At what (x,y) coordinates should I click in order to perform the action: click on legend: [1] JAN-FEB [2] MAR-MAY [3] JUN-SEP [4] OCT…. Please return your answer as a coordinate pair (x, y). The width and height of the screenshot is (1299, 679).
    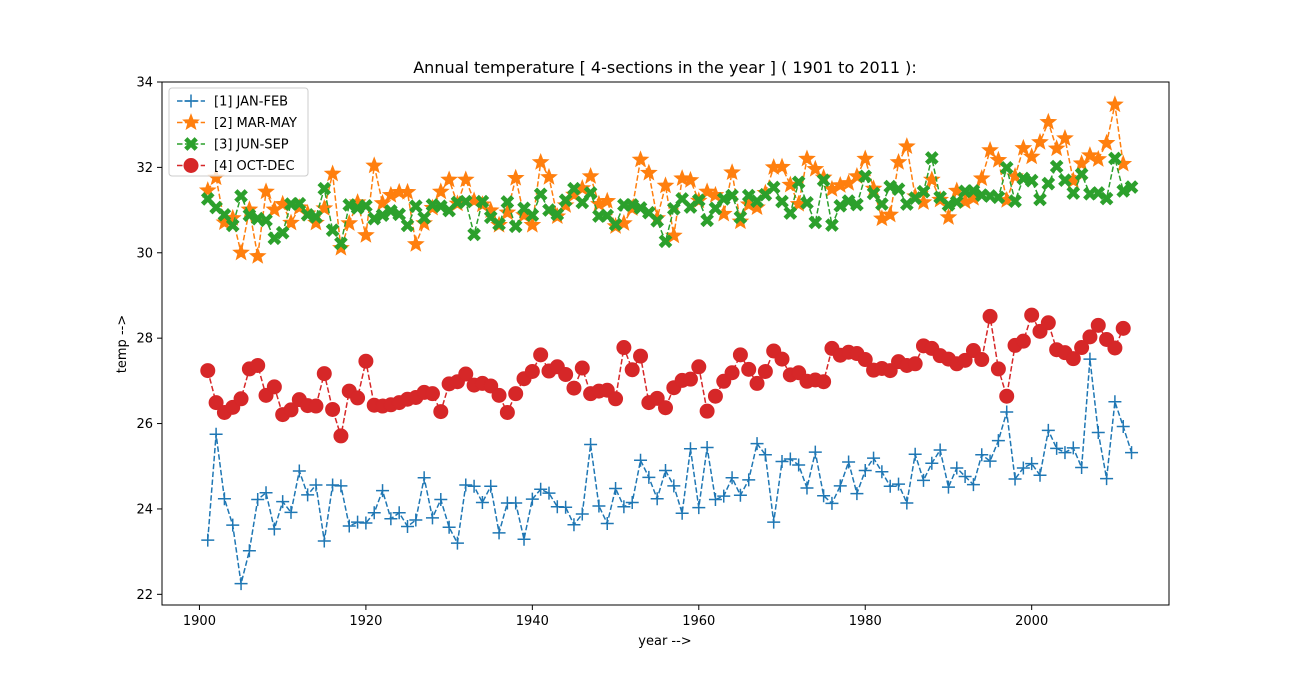
    Looking at the image, I should click on (238, 132).